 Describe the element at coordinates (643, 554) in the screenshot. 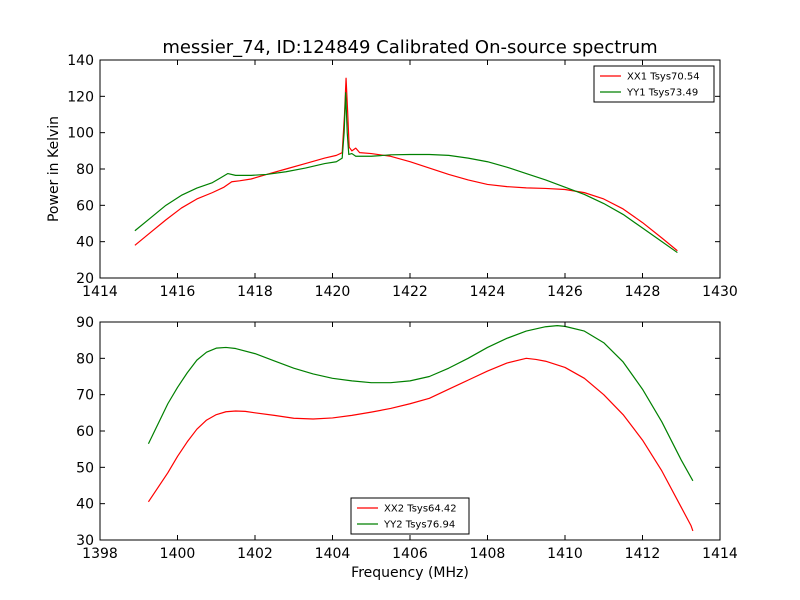

I see `x-tick-label: 1412` at that location.